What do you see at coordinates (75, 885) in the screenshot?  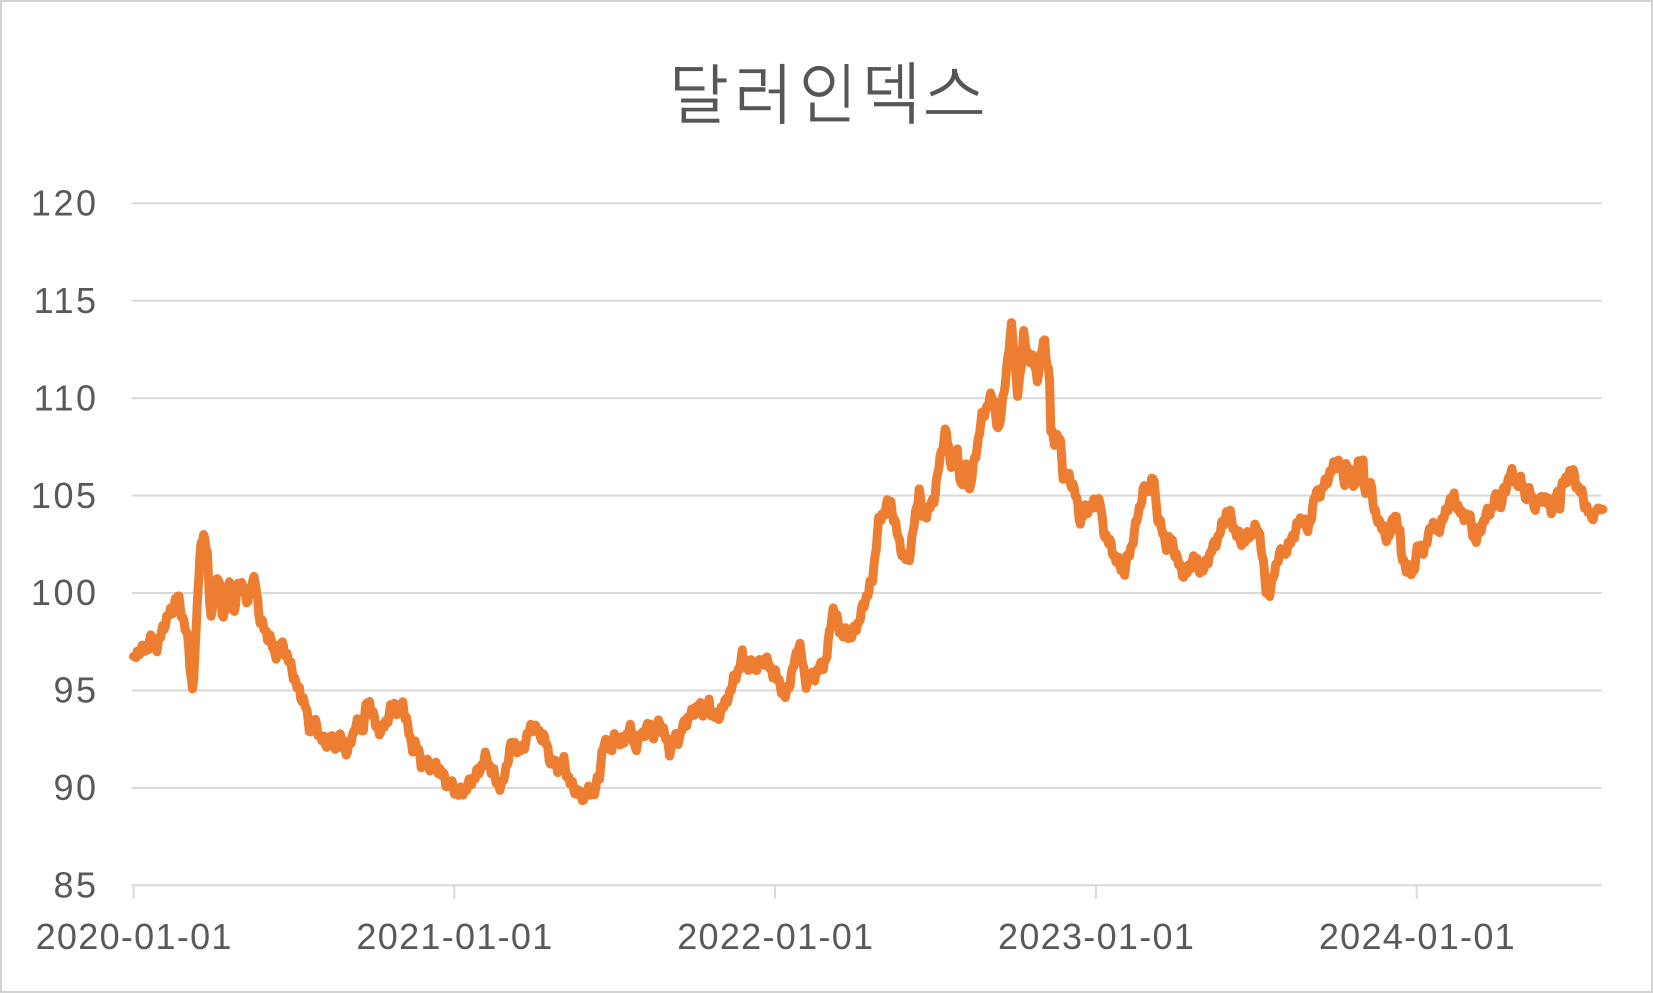 I see `svg-text: 85` at bounding box center [75, 885].